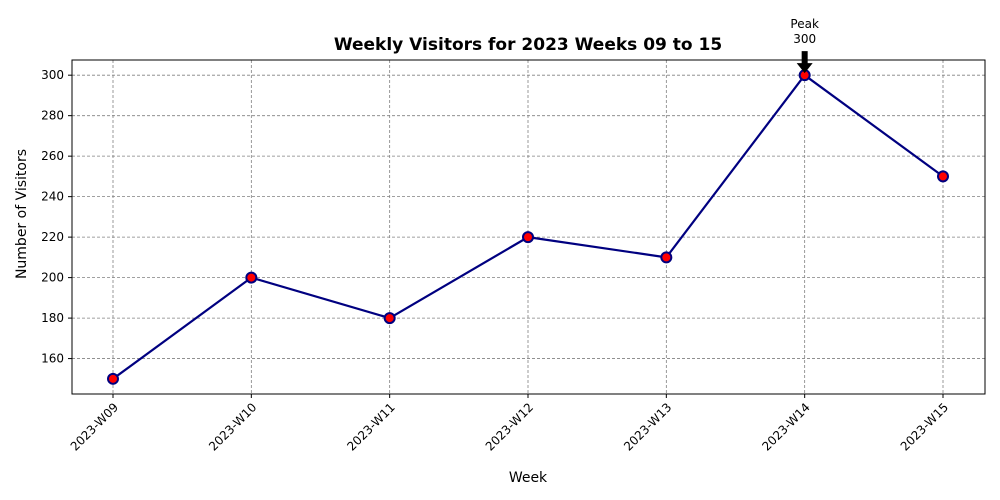 This screenshot has height=500, width=1000. I want to click on y-tick-label: 240, so click(52, 197).